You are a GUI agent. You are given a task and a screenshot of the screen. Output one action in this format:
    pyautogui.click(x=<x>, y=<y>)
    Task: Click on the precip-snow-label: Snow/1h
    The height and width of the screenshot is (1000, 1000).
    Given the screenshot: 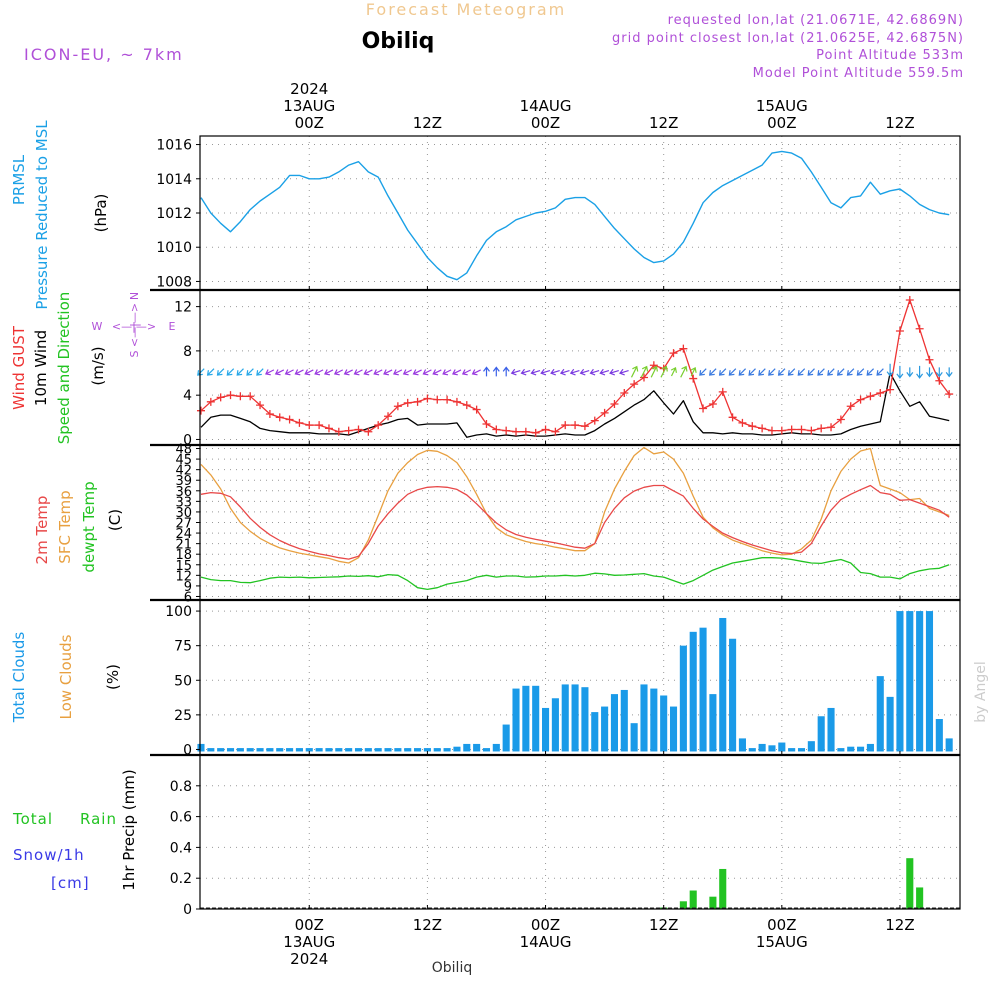 What is the action you would take?
    pyautogui.click(x=49, y=855)
    